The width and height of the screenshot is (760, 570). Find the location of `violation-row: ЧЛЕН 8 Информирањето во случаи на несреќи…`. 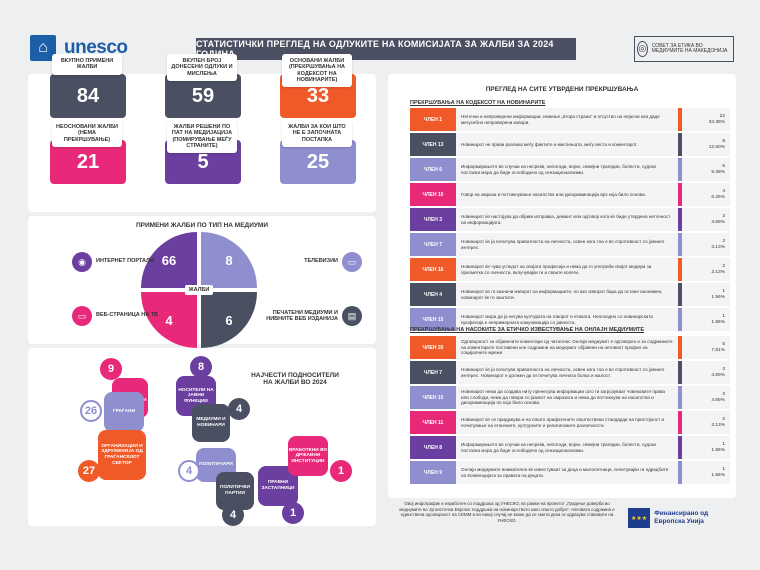

violation-row: ЧЛЕН 8 Информирањето во случаи на несреќи… is located at coordinates (570, 447).